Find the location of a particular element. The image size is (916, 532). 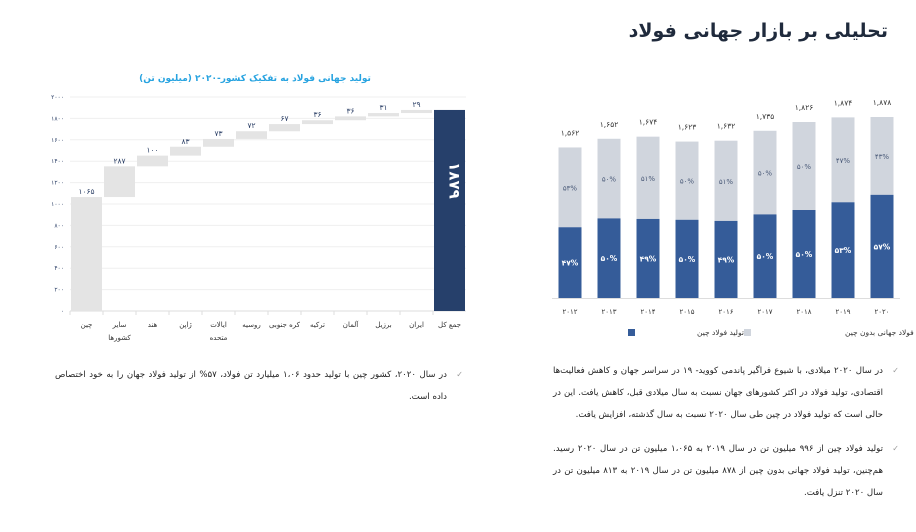

legend-label-world-excl-china: تولید فولاد جهانی بدون چین is located at coordinates (880, 332).